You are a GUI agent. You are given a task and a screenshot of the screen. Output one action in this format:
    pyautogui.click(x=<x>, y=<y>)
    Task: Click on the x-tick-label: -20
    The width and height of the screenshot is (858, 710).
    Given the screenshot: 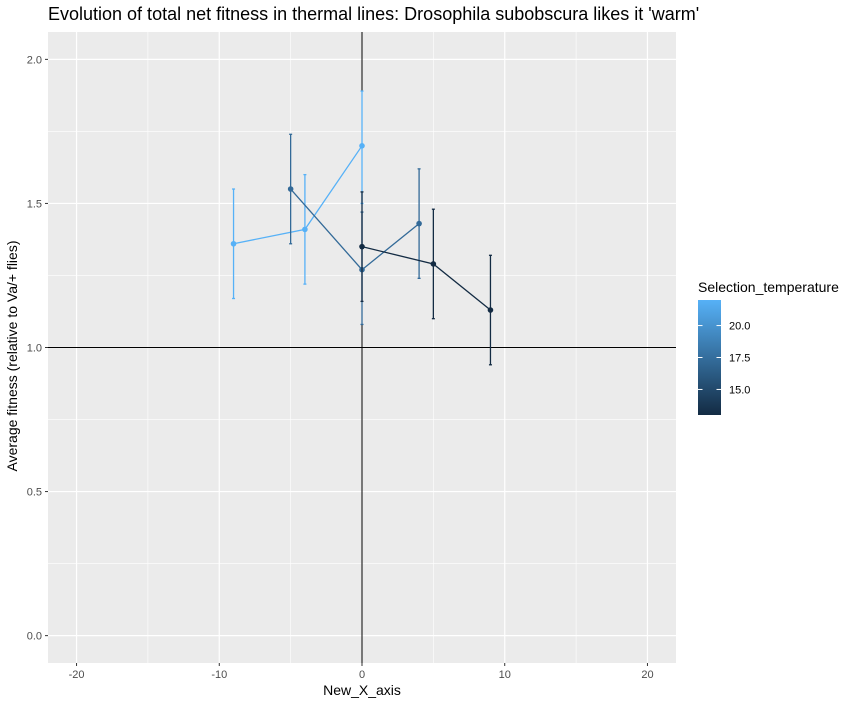 What is the action you would take?
    pyautogui.click(x=77, y=675)
    